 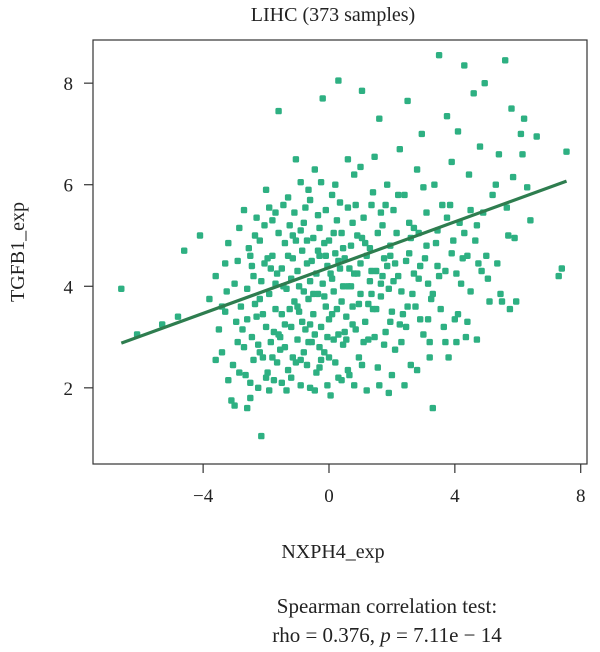 What do you see at coordinates (69, 389) in the screenshot?
I see `y-tick-label: 2` at bounding box center [69, 389].